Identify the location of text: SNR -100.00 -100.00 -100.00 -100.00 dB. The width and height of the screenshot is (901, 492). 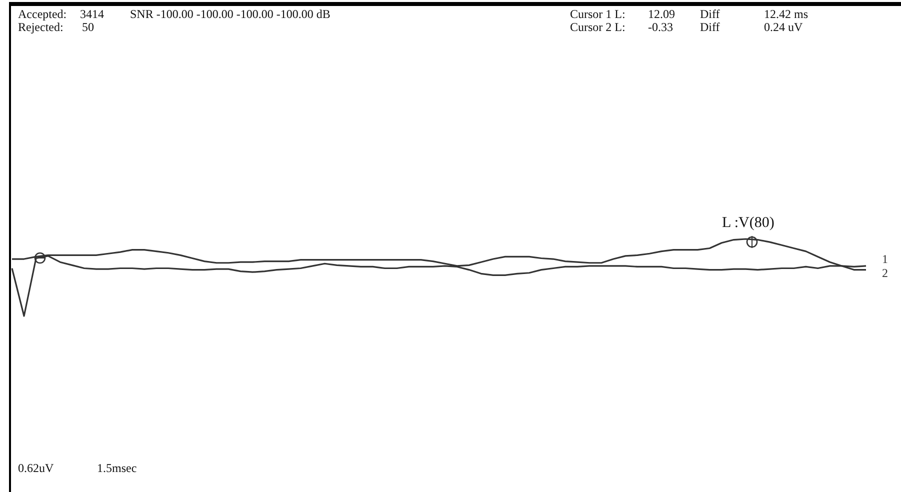
(230, 14).